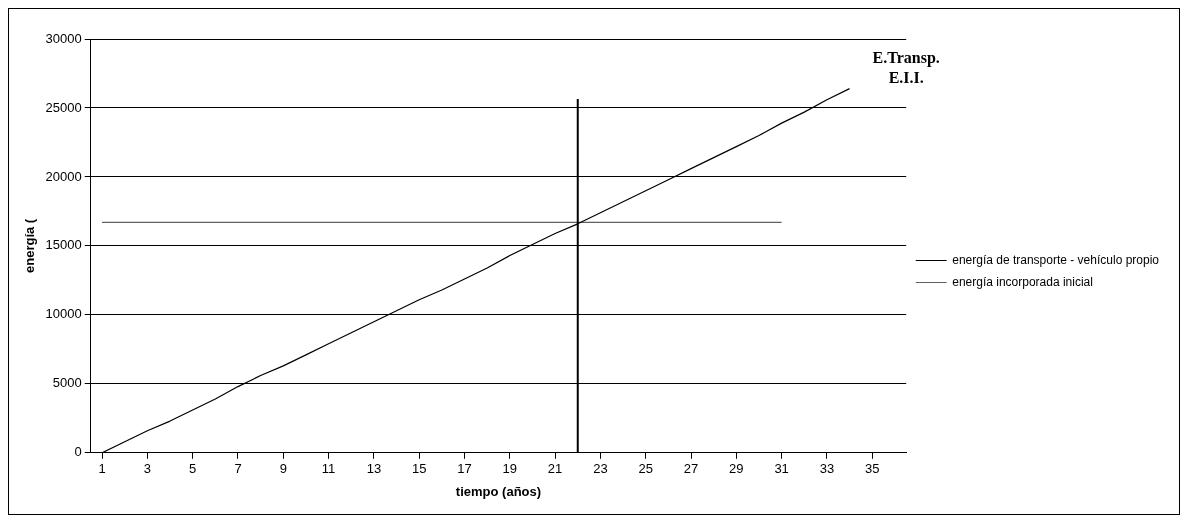 This screenshot has width=1190, height=529. Describe the element at coordinates (906, 78) in the screenshot. I see `annotation: E.I.I.` at that location.